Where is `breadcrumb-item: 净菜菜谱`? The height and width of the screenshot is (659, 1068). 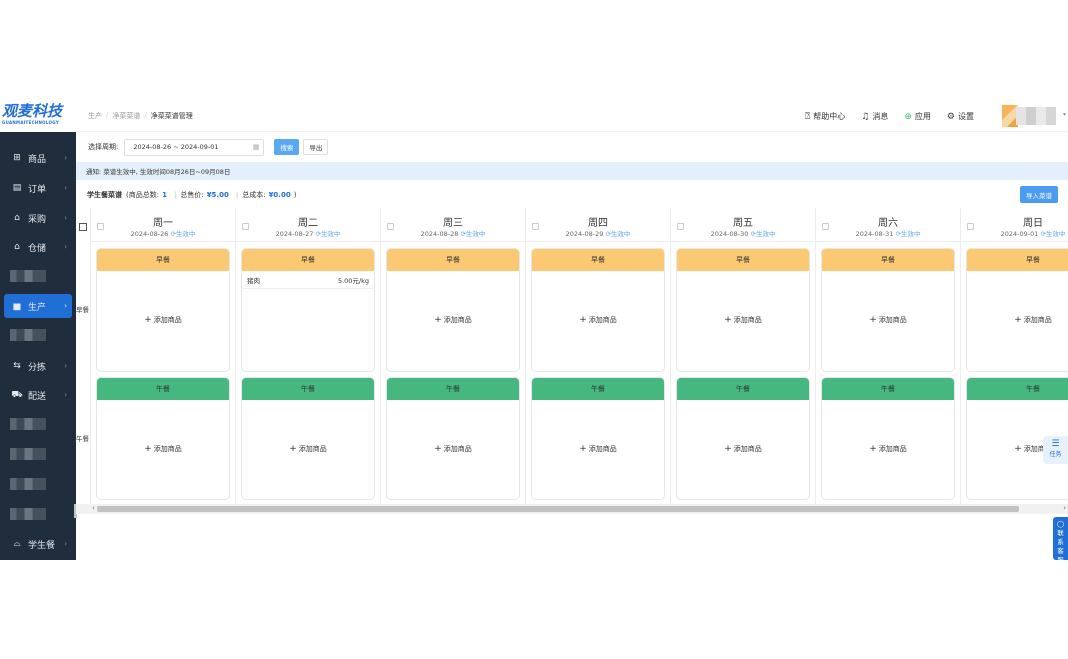 breadcrumb-item: 净菜菜谱 is located at coordinates (126, 115).